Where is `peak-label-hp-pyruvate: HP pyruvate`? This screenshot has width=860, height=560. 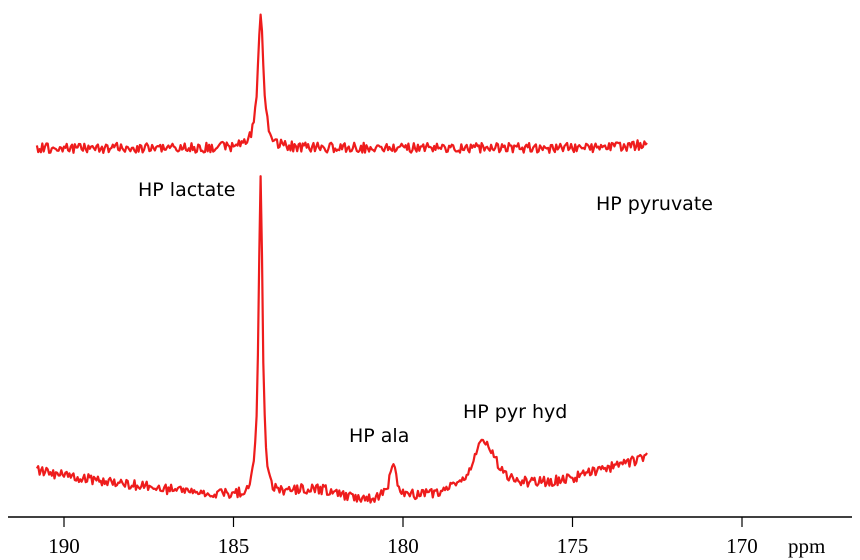 peak-label-hp-pyruvate: HP pyruvate is located at coordinates (654, 204).